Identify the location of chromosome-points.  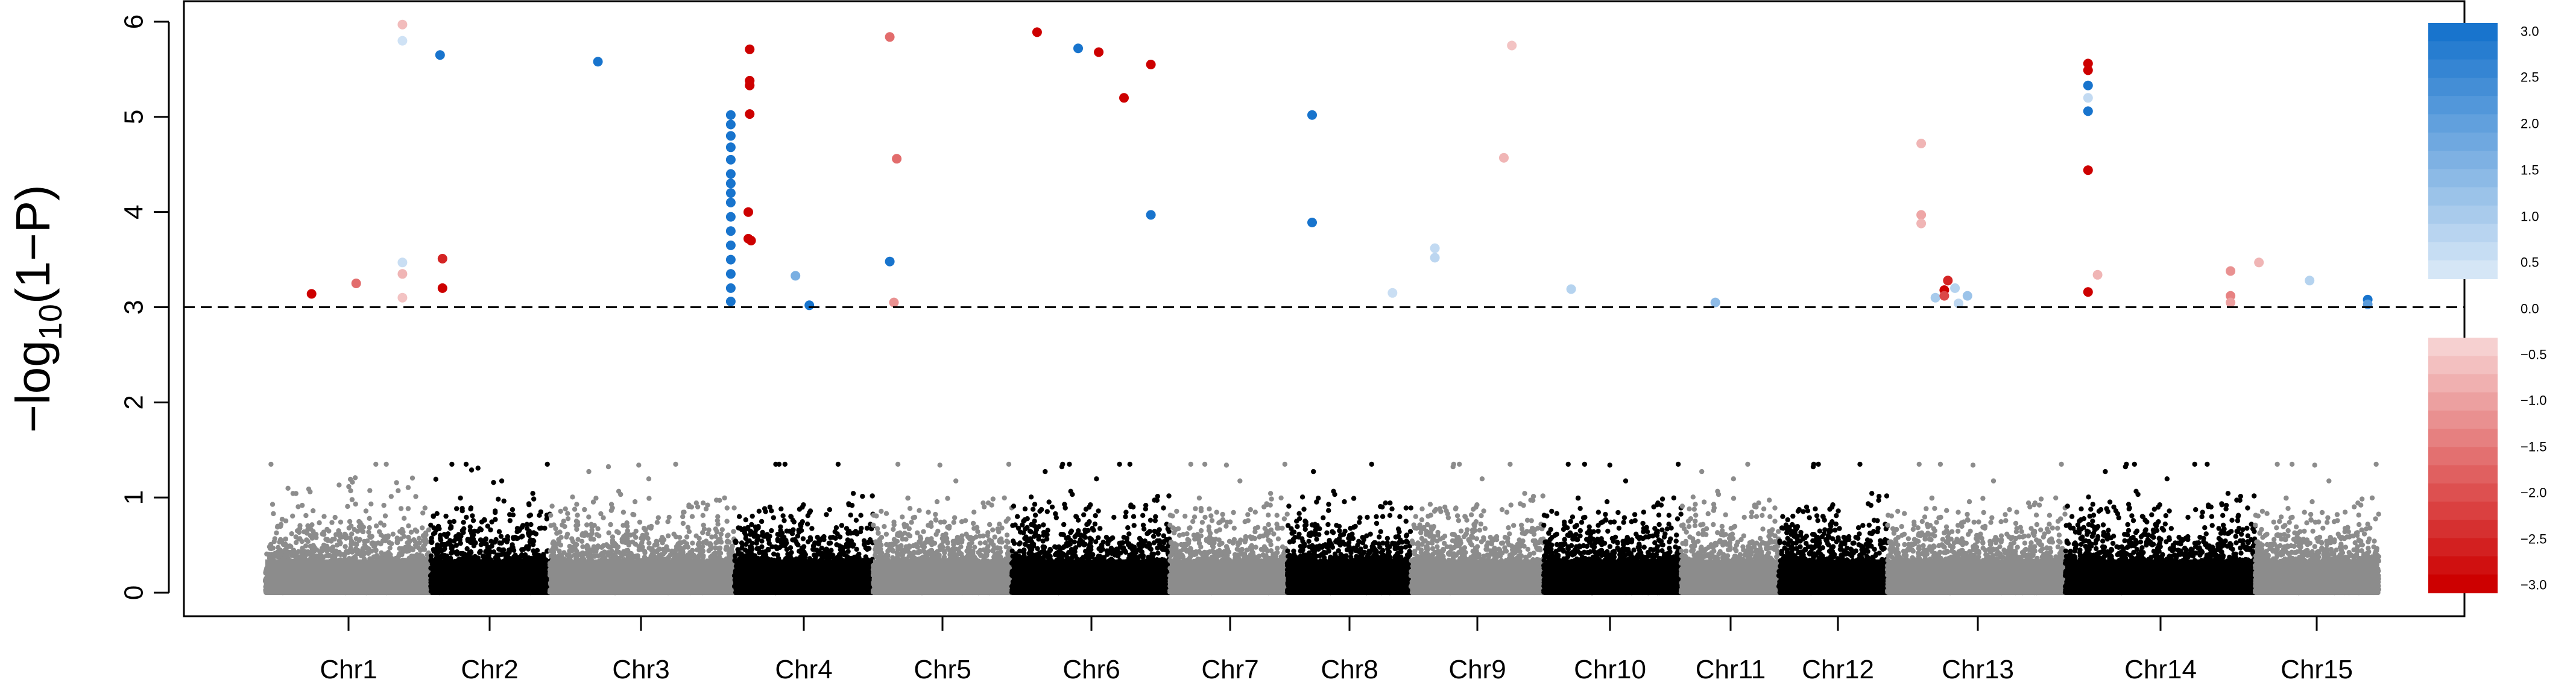
(490, 528).